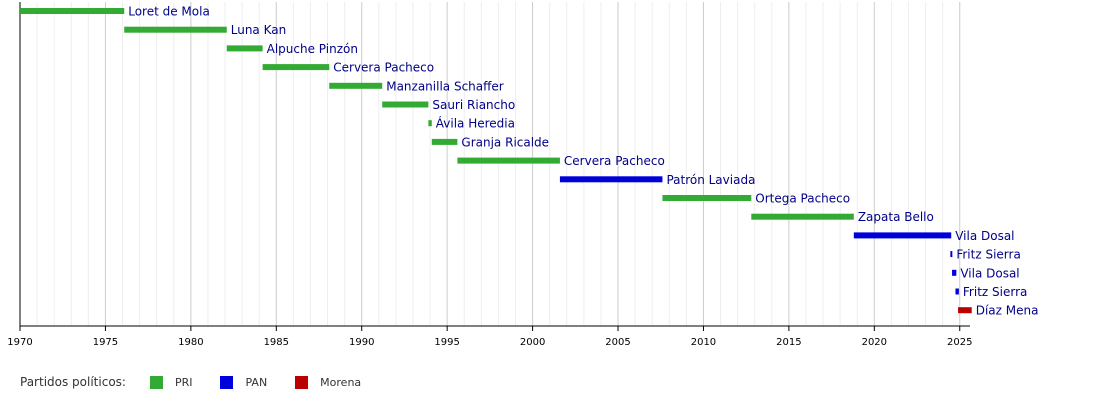 This screenshot has height=408, width=1100. Describe the element at coordinates (105, 342) in the screenshot. I see `x-tick-label: 1975` at that location.